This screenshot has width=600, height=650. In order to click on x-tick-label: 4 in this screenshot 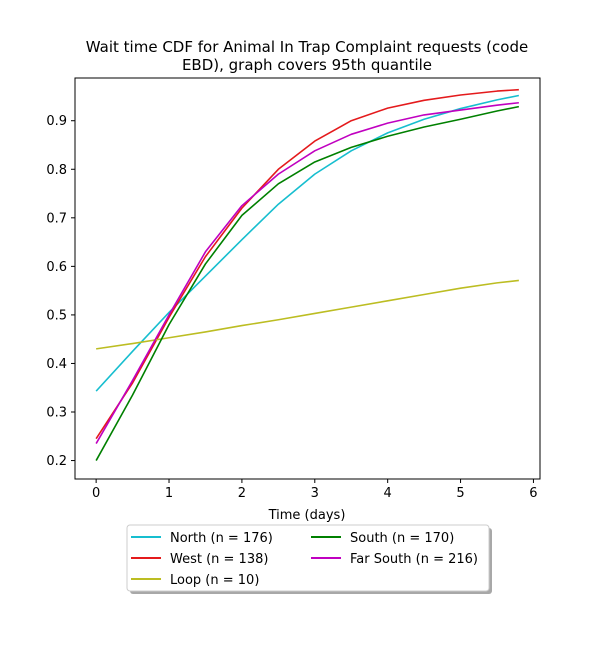, I will do `click(388, 493)`.